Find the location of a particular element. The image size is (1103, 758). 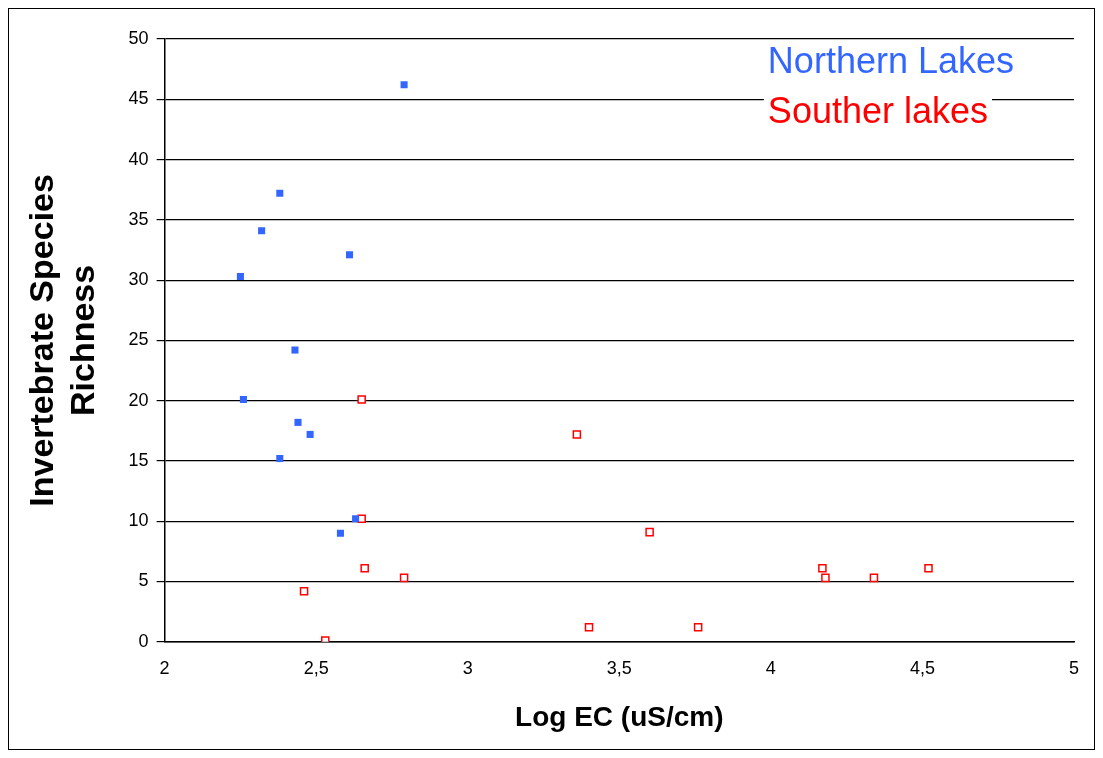

y-tick-label: 5 is located at coordinates (143, 580).